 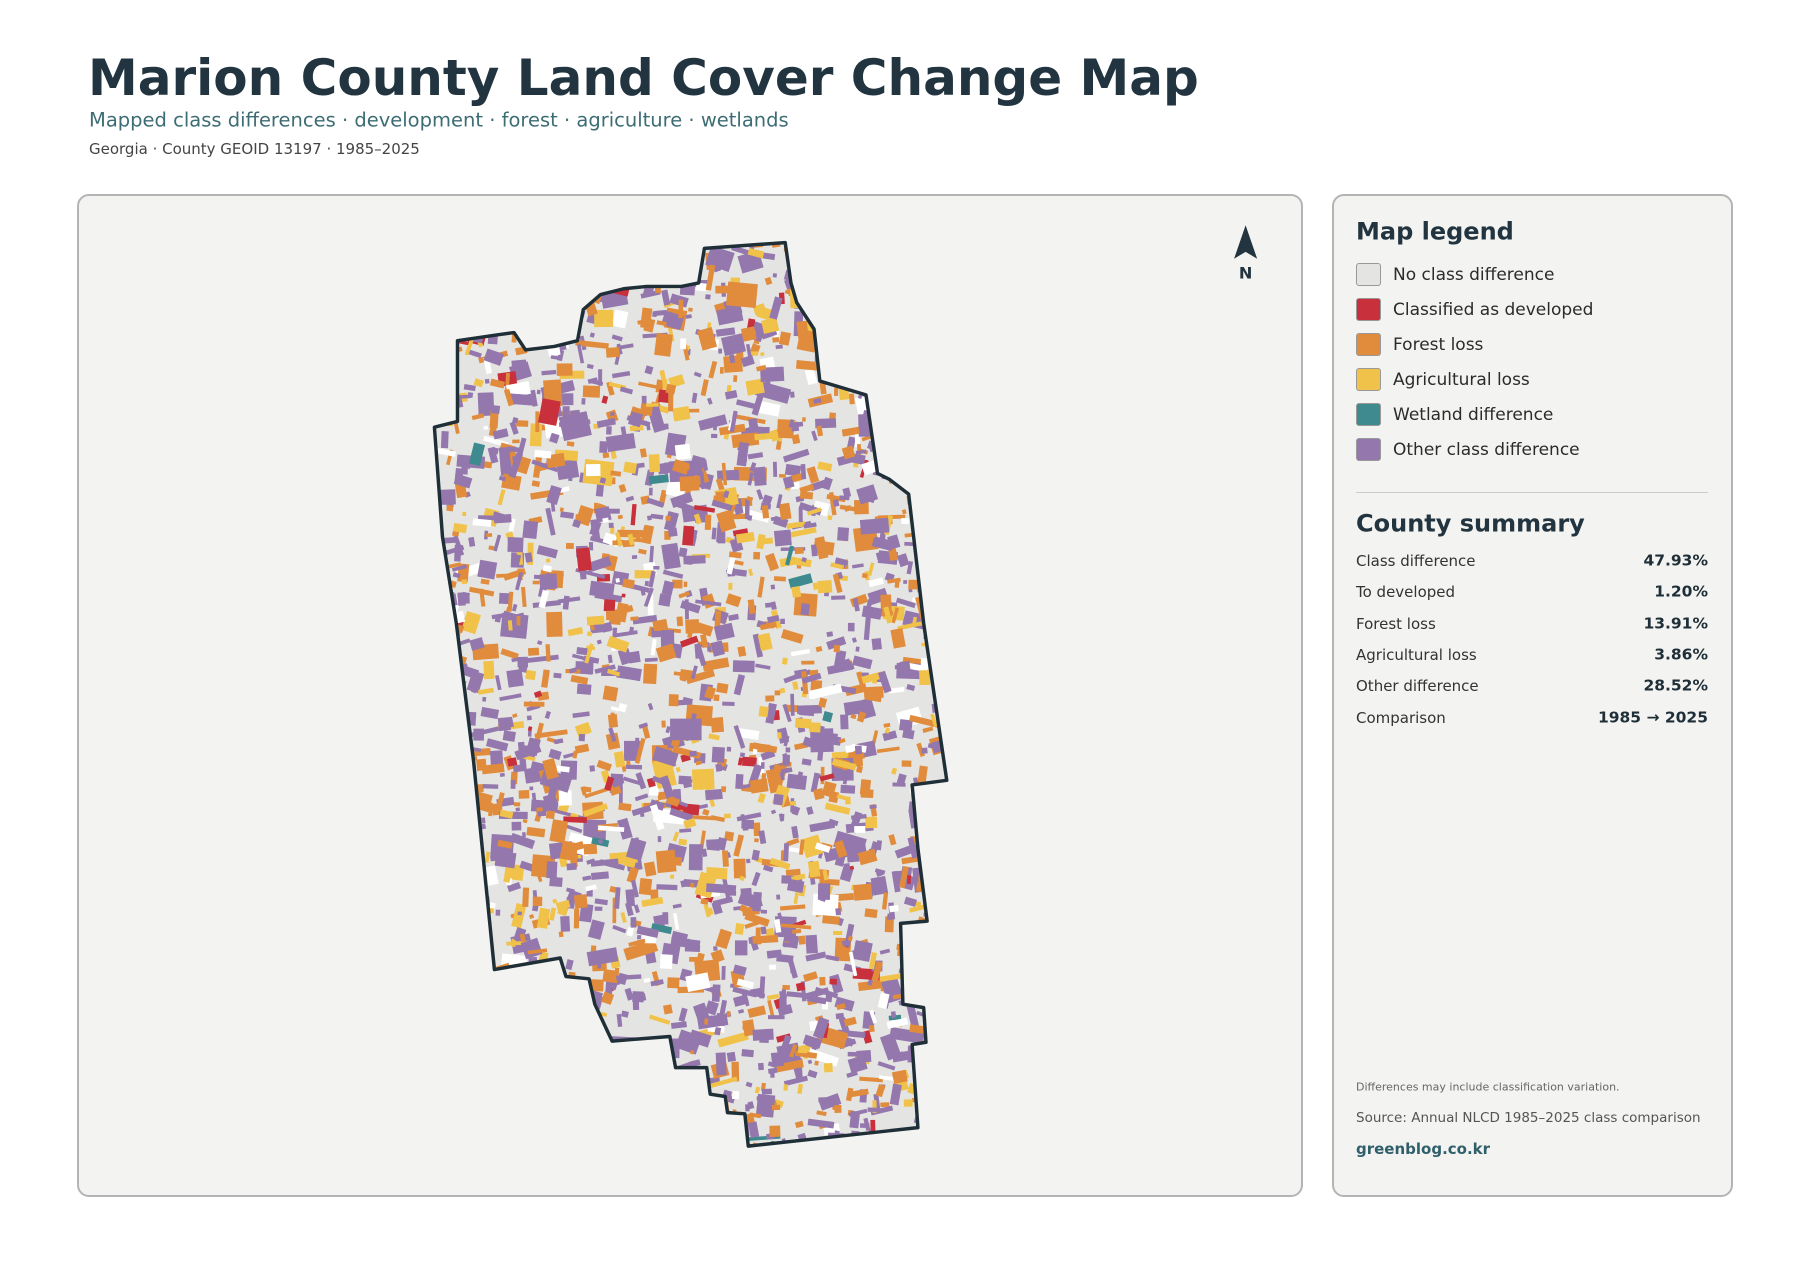 What do you see at coordinates (1423, 1149) in the screenshot?
I see `link: greenblog.co.kr` at bounding box center [1423, 1149].